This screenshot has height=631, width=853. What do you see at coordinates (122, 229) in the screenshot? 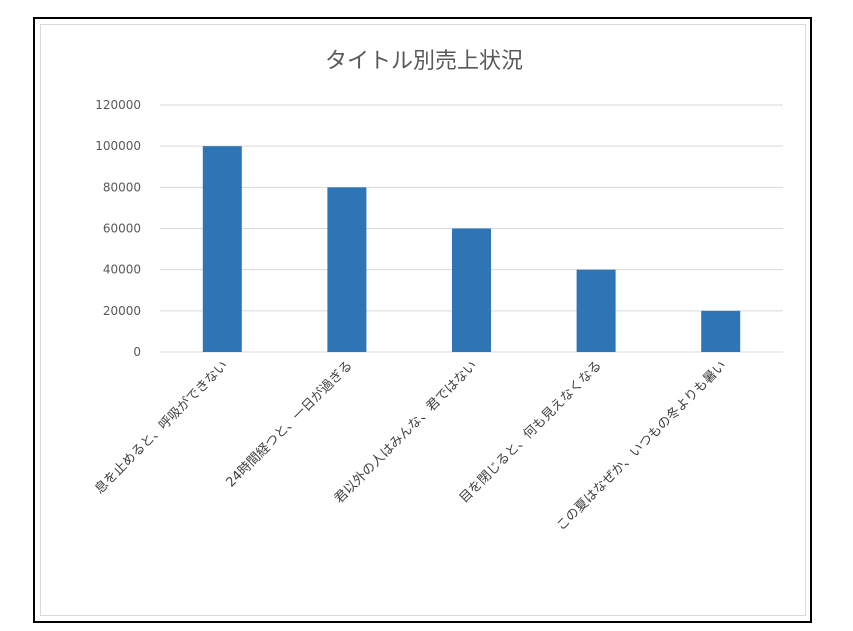
I see `y-tick-label: 60000` at bounding box center [122, 229].